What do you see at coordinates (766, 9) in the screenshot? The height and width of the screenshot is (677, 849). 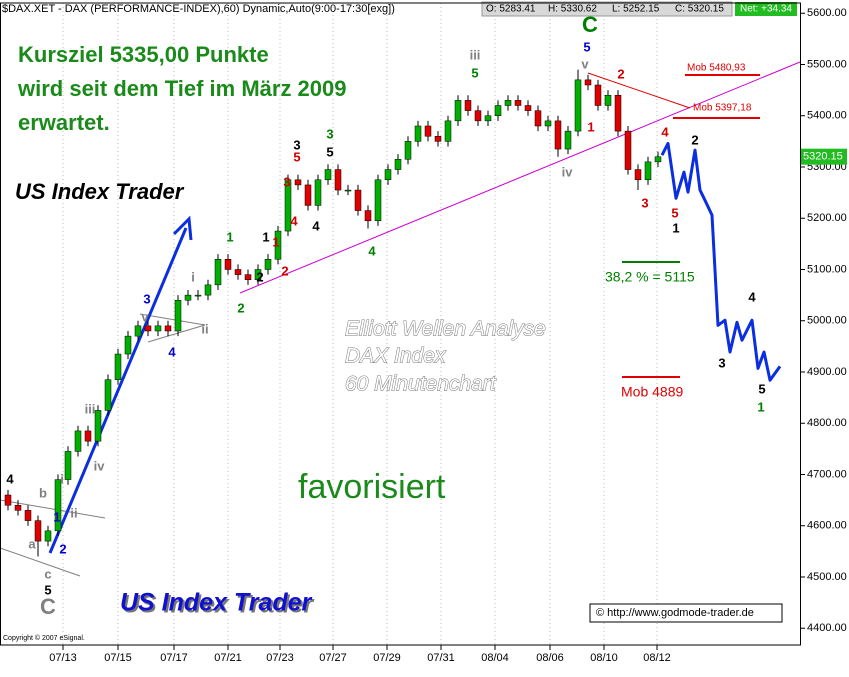 I see `net-change: Net: +34.34` at bounding box center [766, 9].